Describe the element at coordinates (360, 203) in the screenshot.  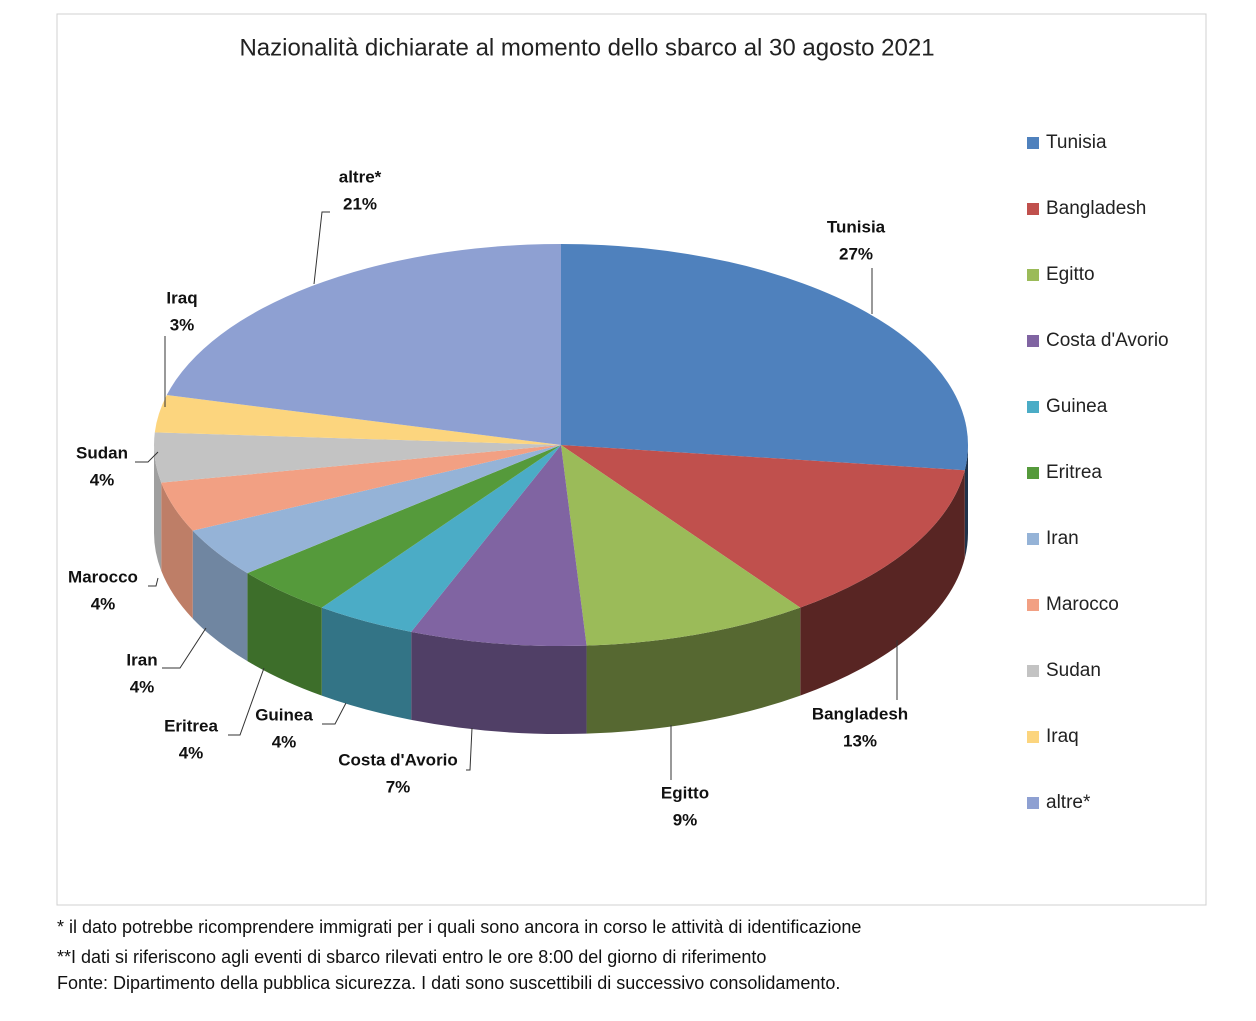
I see `data-label: 21%` at that location.